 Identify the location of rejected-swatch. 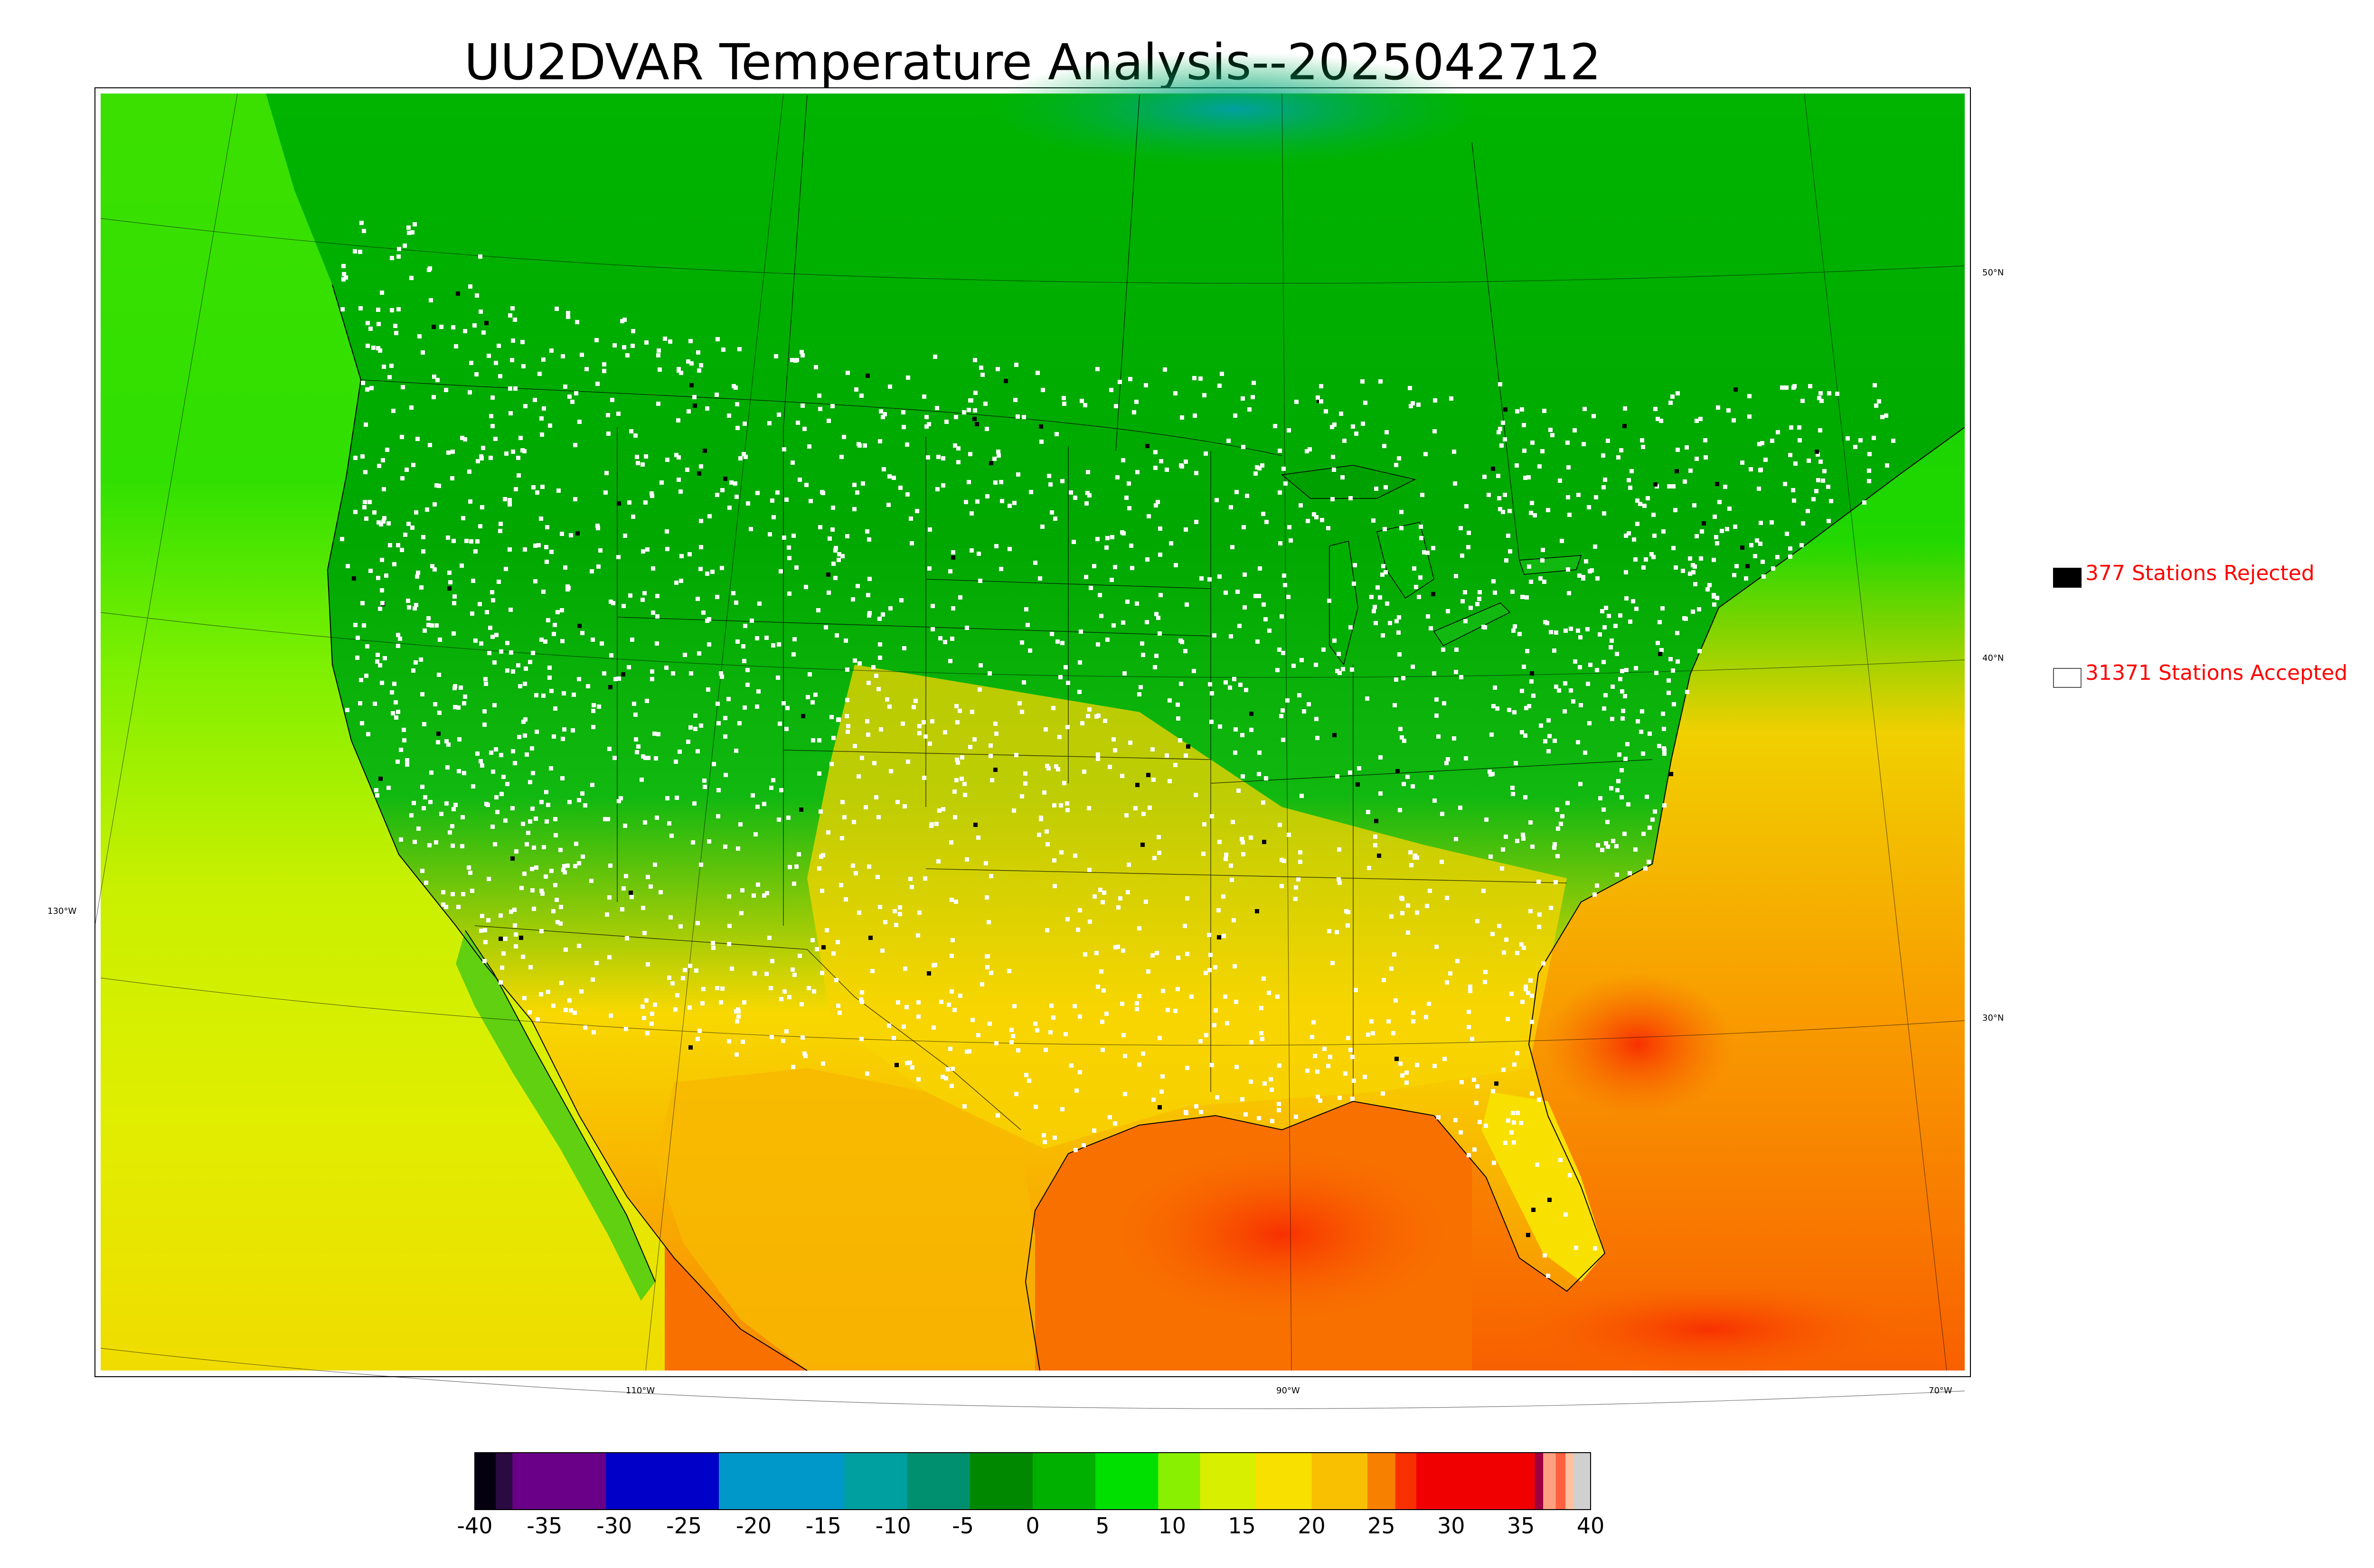
(2067, 578).